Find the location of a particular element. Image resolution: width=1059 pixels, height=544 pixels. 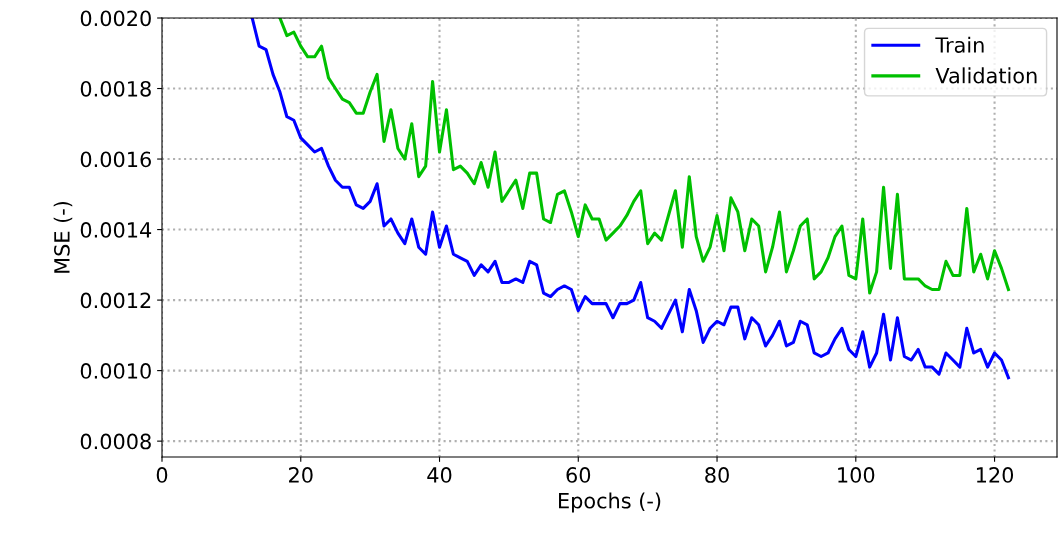

y-tick-label: 0.0012 is located at coordinates (115, 300).